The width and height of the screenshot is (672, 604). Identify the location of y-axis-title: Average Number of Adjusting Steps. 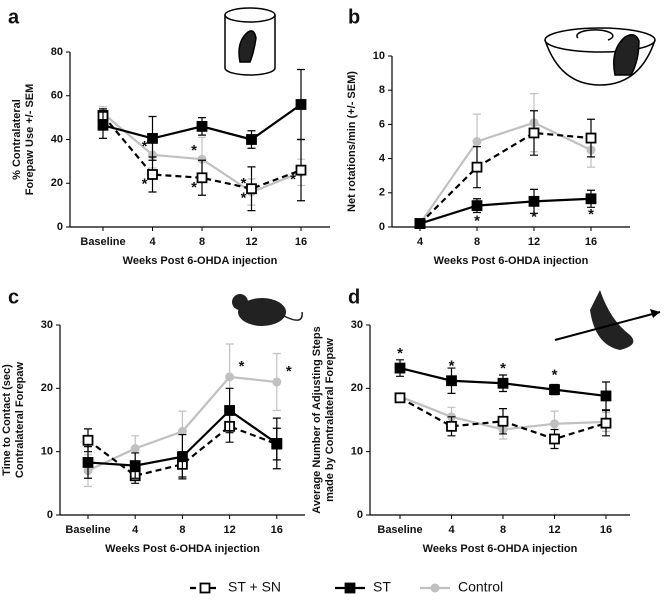
(317, 419).